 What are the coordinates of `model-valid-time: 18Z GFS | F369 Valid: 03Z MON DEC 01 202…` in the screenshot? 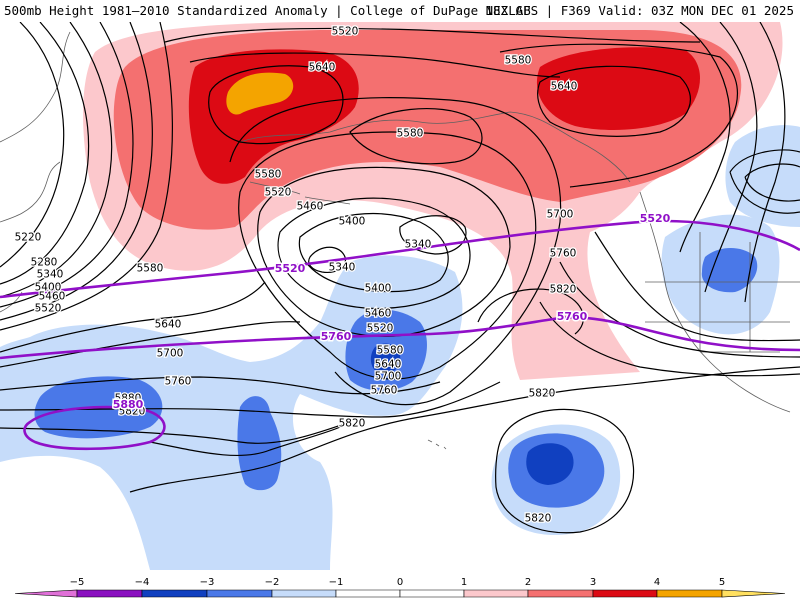 It's located at (639, 10).